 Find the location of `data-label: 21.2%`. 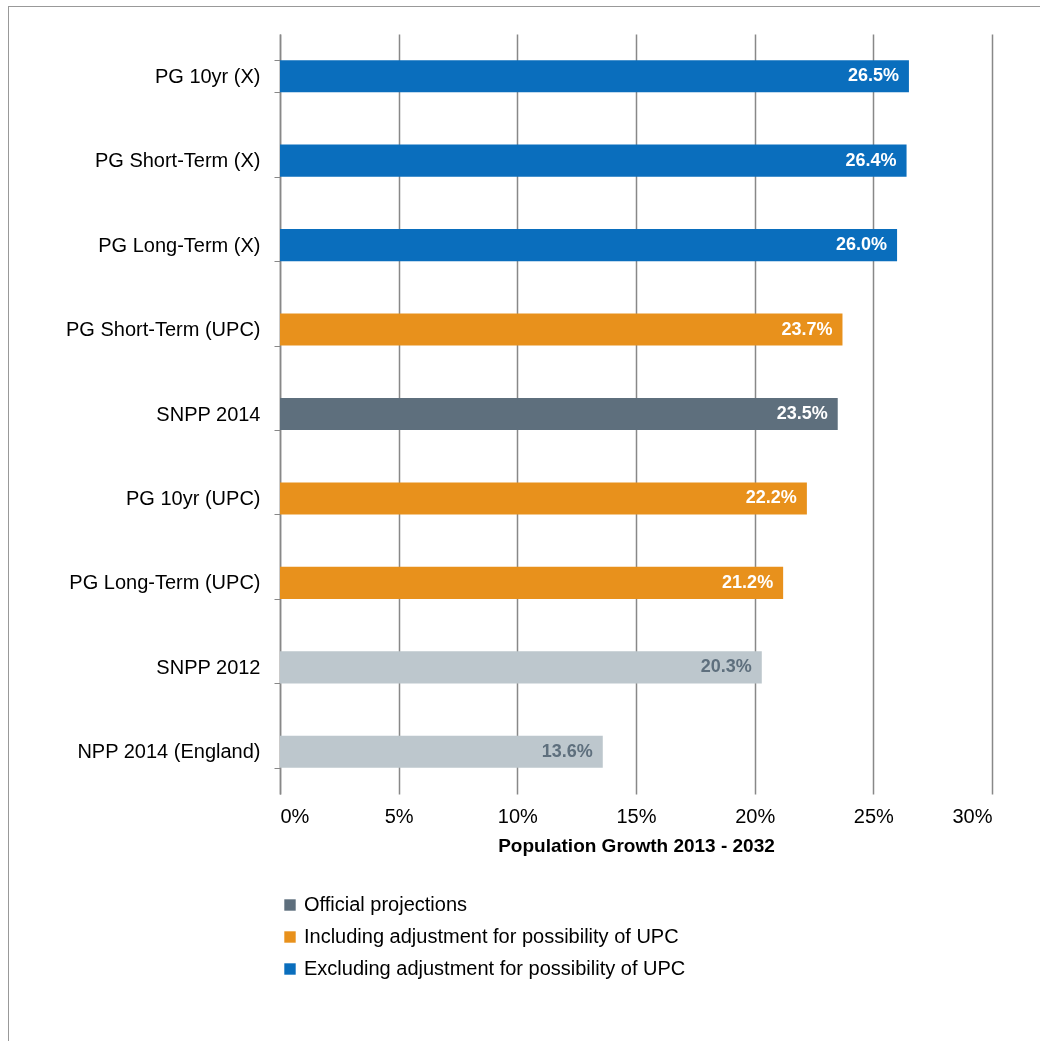

data-label: 21.2% is located at coordinates (748, 581).